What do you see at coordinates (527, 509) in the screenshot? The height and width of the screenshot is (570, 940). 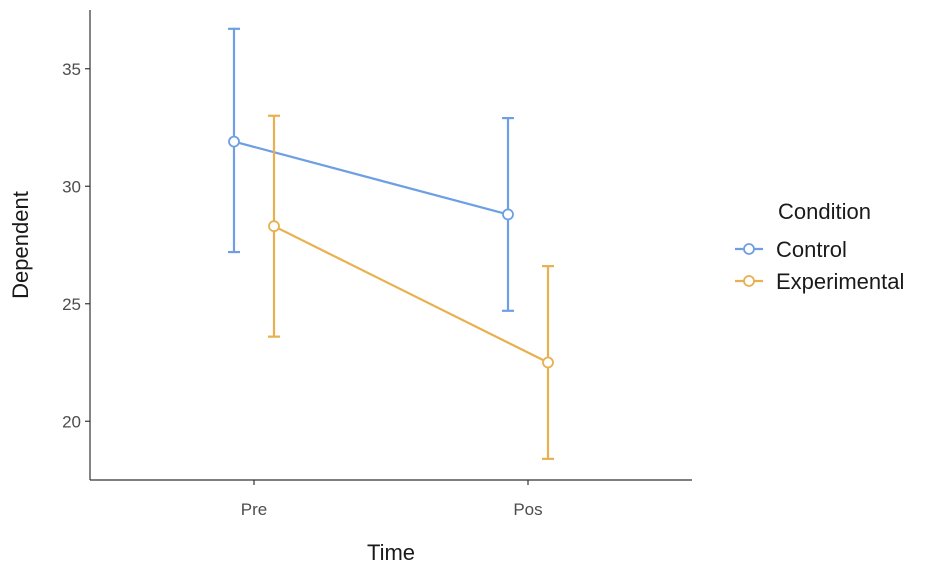 I see `x-tick-label: Pos` at bounding box center [527, 509].